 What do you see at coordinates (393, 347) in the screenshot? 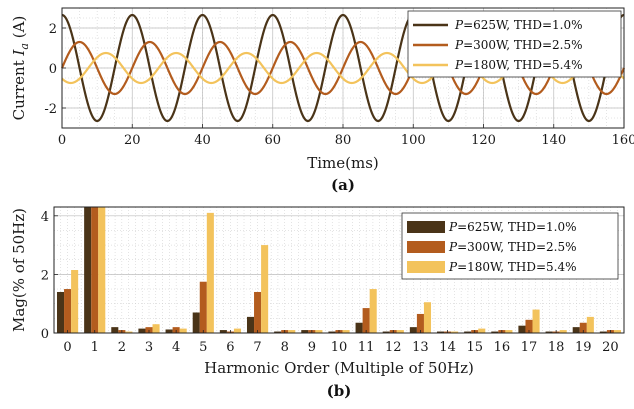
I see `x-tick-label: 12` at bounding box center [393, 347].